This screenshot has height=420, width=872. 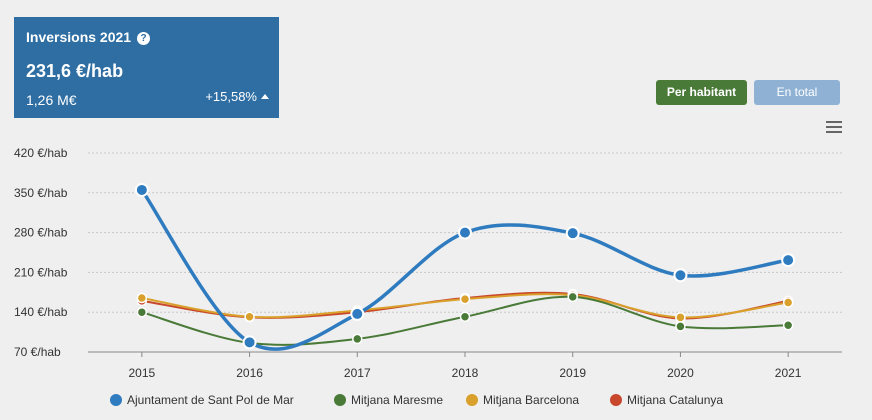 What do you see at coordinates (701, 92) in the screenshot?
I see `per-habitant-button: Per habitant` at bounding box center [701, 92].